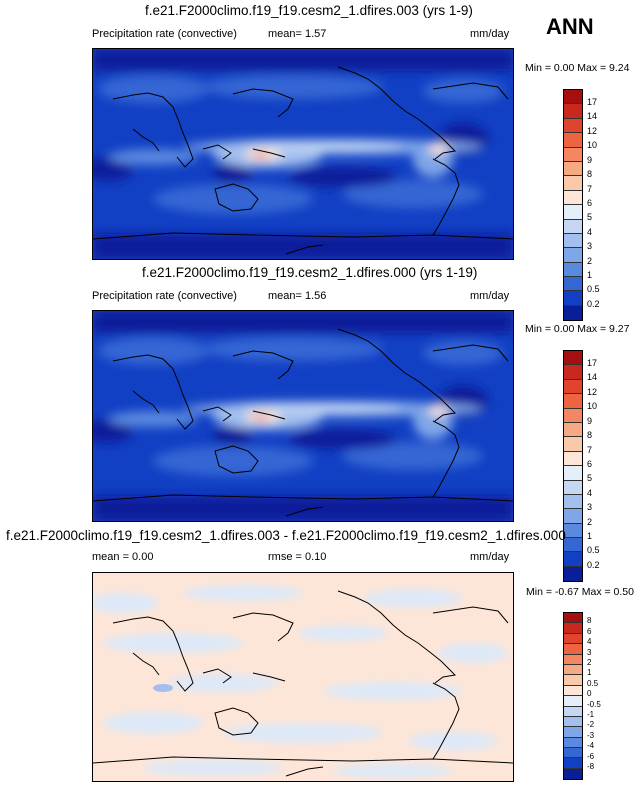  What do you see at coordinates (591, 714) in the screenshot?
I see `panel-3-colorbar-label: -1` at bounding box center [591, 714].